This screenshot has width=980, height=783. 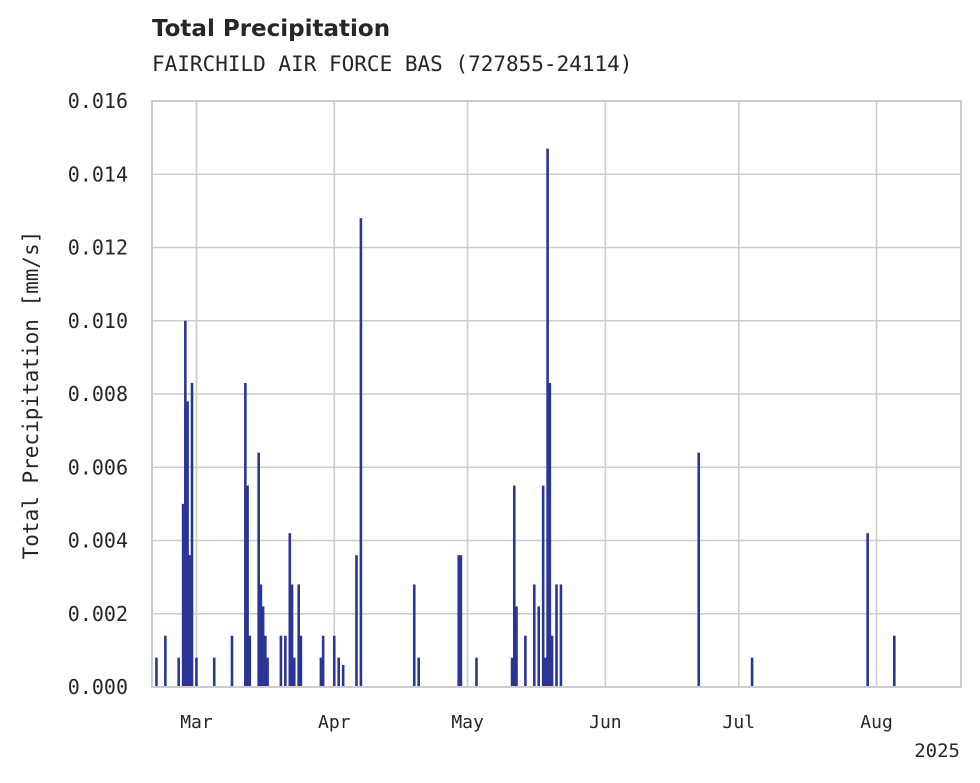 I want to click on y-tick-label: 0.014, so click(x=98, y=174).